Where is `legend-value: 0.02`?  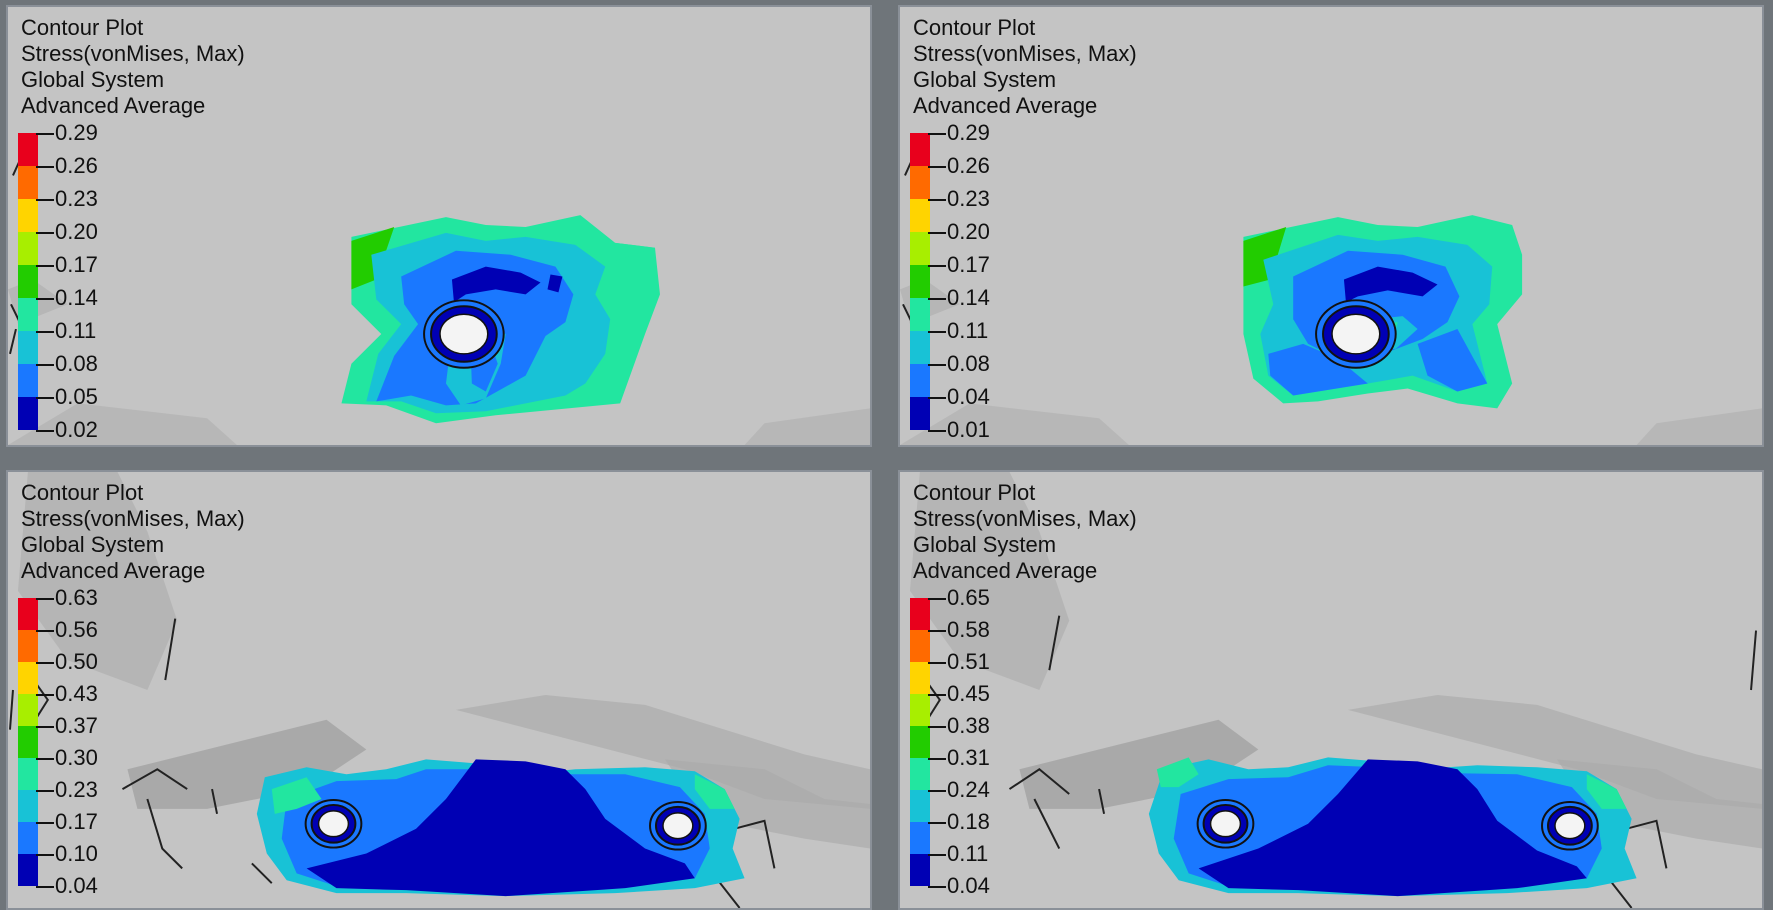 legend-value: 0.02 is located at coordinates (67, 430).